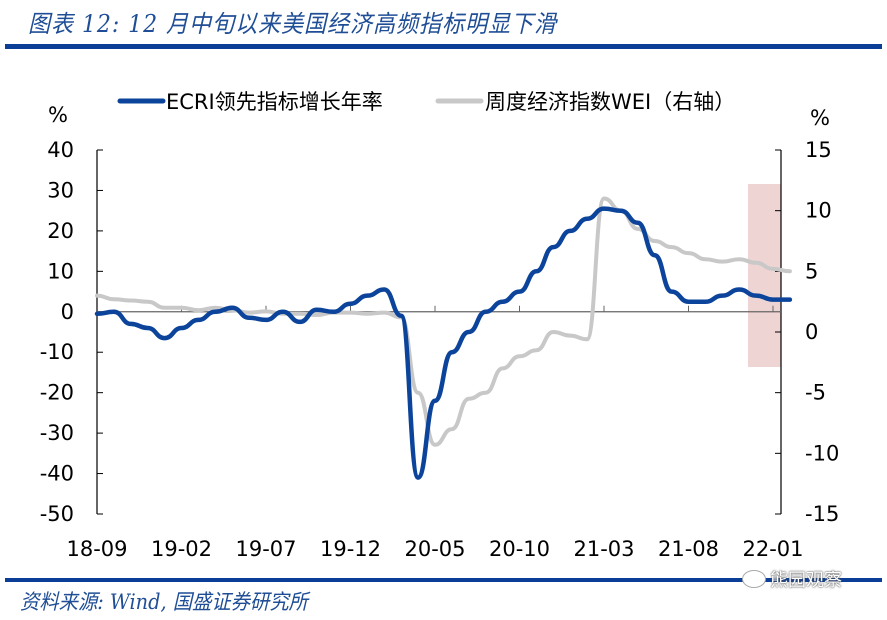 The height and width of the screenshot is (620, 887). I want to click on right-axis-tick-label: 0, so click(811, 332).